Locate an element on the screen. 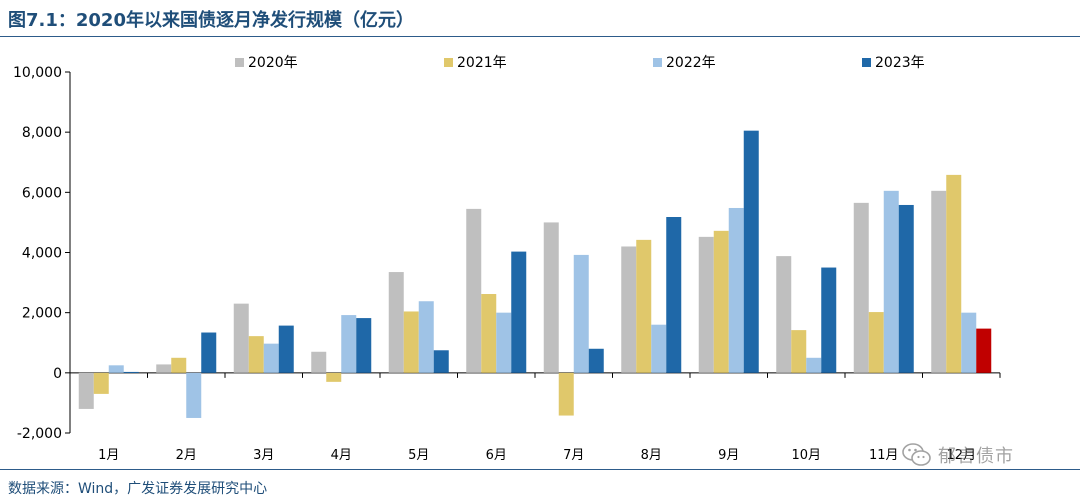  x-tick-label: 1月 is located at coordinates (108, 455).